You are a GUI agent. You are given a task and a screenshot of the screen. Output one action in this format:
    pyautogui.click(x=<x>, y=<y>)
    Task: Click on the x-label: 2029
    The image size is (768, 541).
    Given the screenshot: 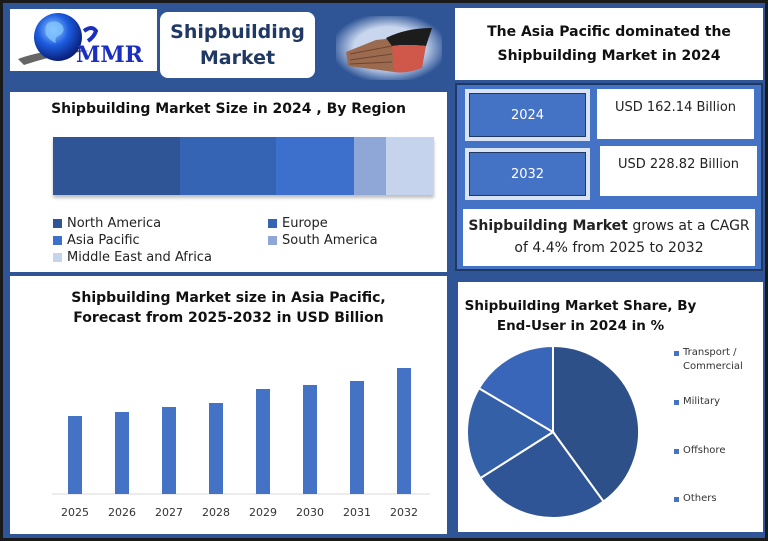 What is the action you would take?
    pyautogui.click(x=263, y=512)
    